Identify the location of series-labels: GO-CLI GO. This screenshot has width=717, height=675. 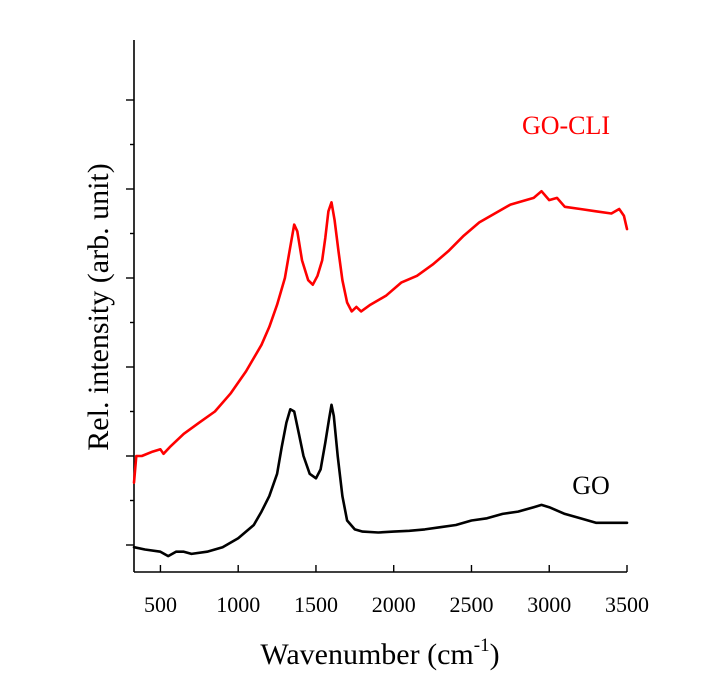
(566, 305).